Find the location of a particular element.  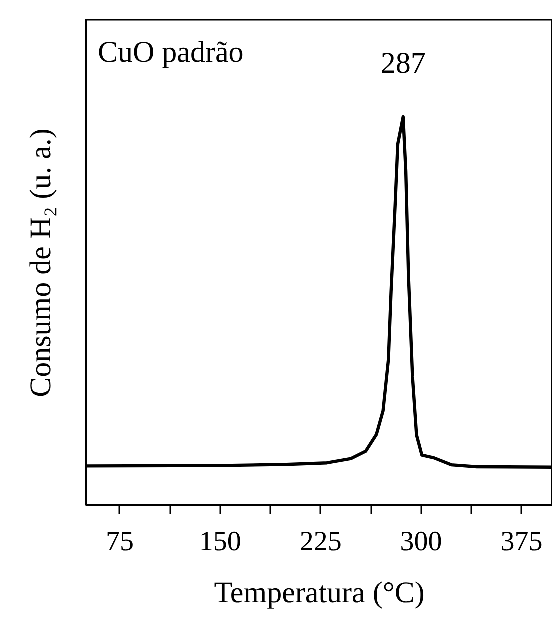

x-axis-title: Temperatura (°C) is located at coordinates (319, 593).